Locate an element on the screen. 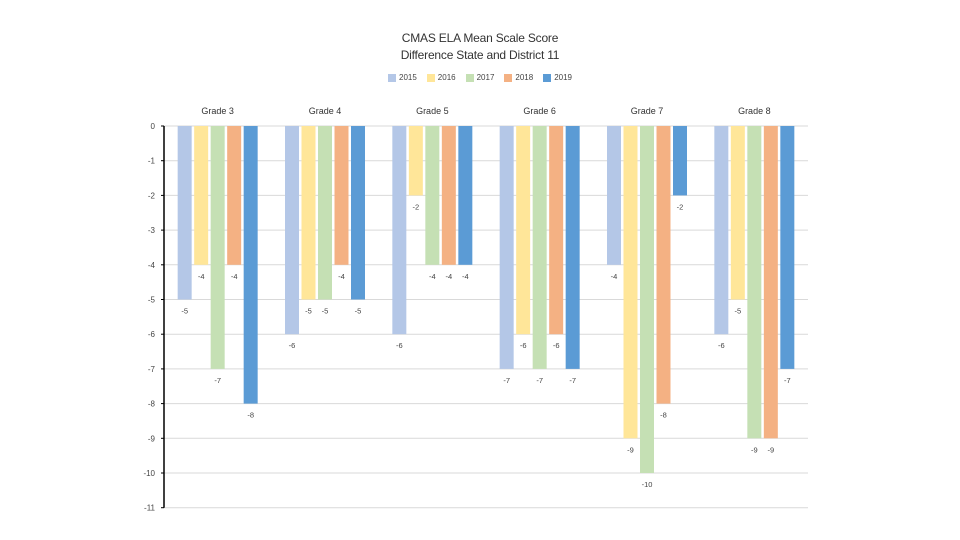 The image size is (960, 540). y-tick-label: -9 is located at coordinates (152, 438).